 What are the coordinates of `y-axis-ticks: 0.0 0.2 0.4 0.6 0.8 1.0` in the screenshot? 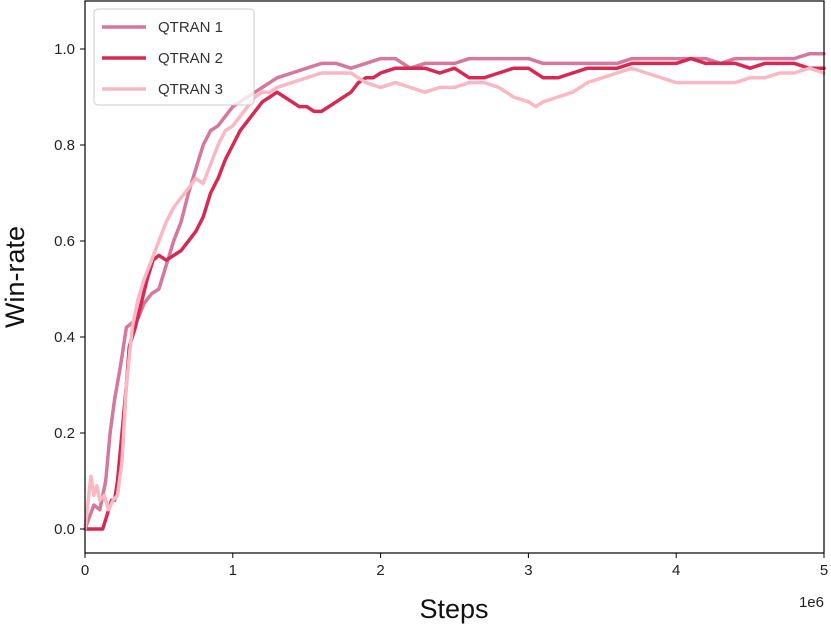 It's located at (69, 289).